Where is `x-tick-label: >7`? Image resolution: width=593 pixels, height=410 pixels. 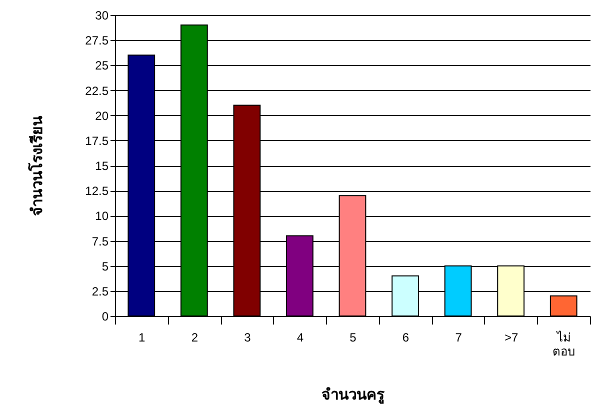 x-tick-label: >7 is located at coordinates (511, 337).